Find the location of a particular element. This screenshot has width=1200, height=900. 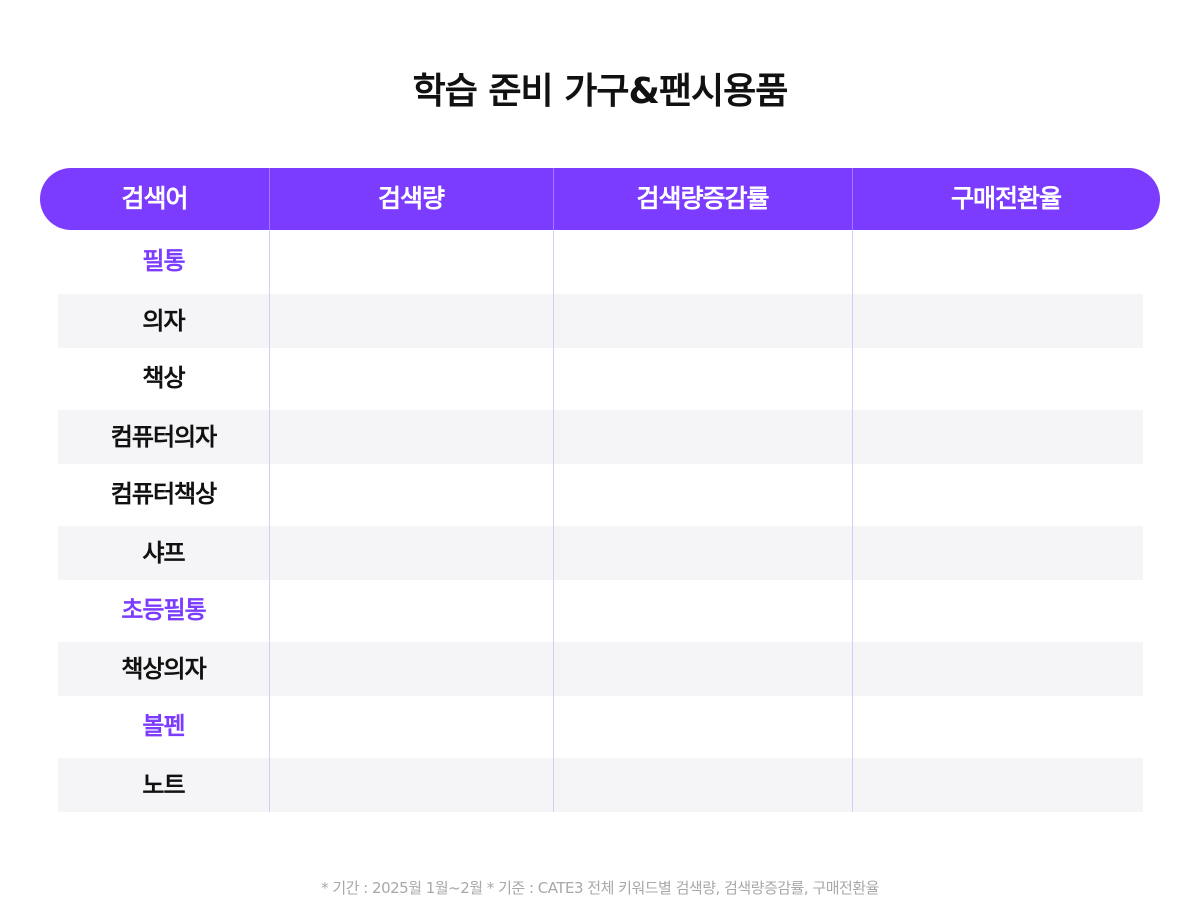

header-keyword: 검색어 is located at coordinates (154, 198).